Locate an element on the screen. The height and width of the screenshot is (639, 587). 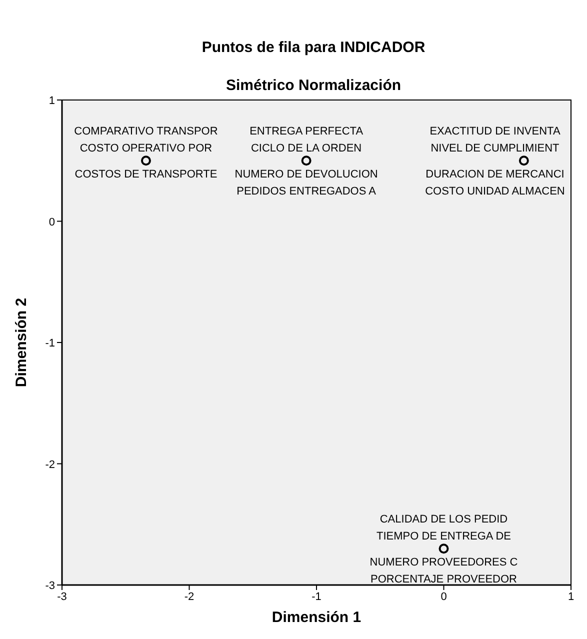
annotation: COSTO UNIDAD ALMACEN is located at coordinates (495, 192).